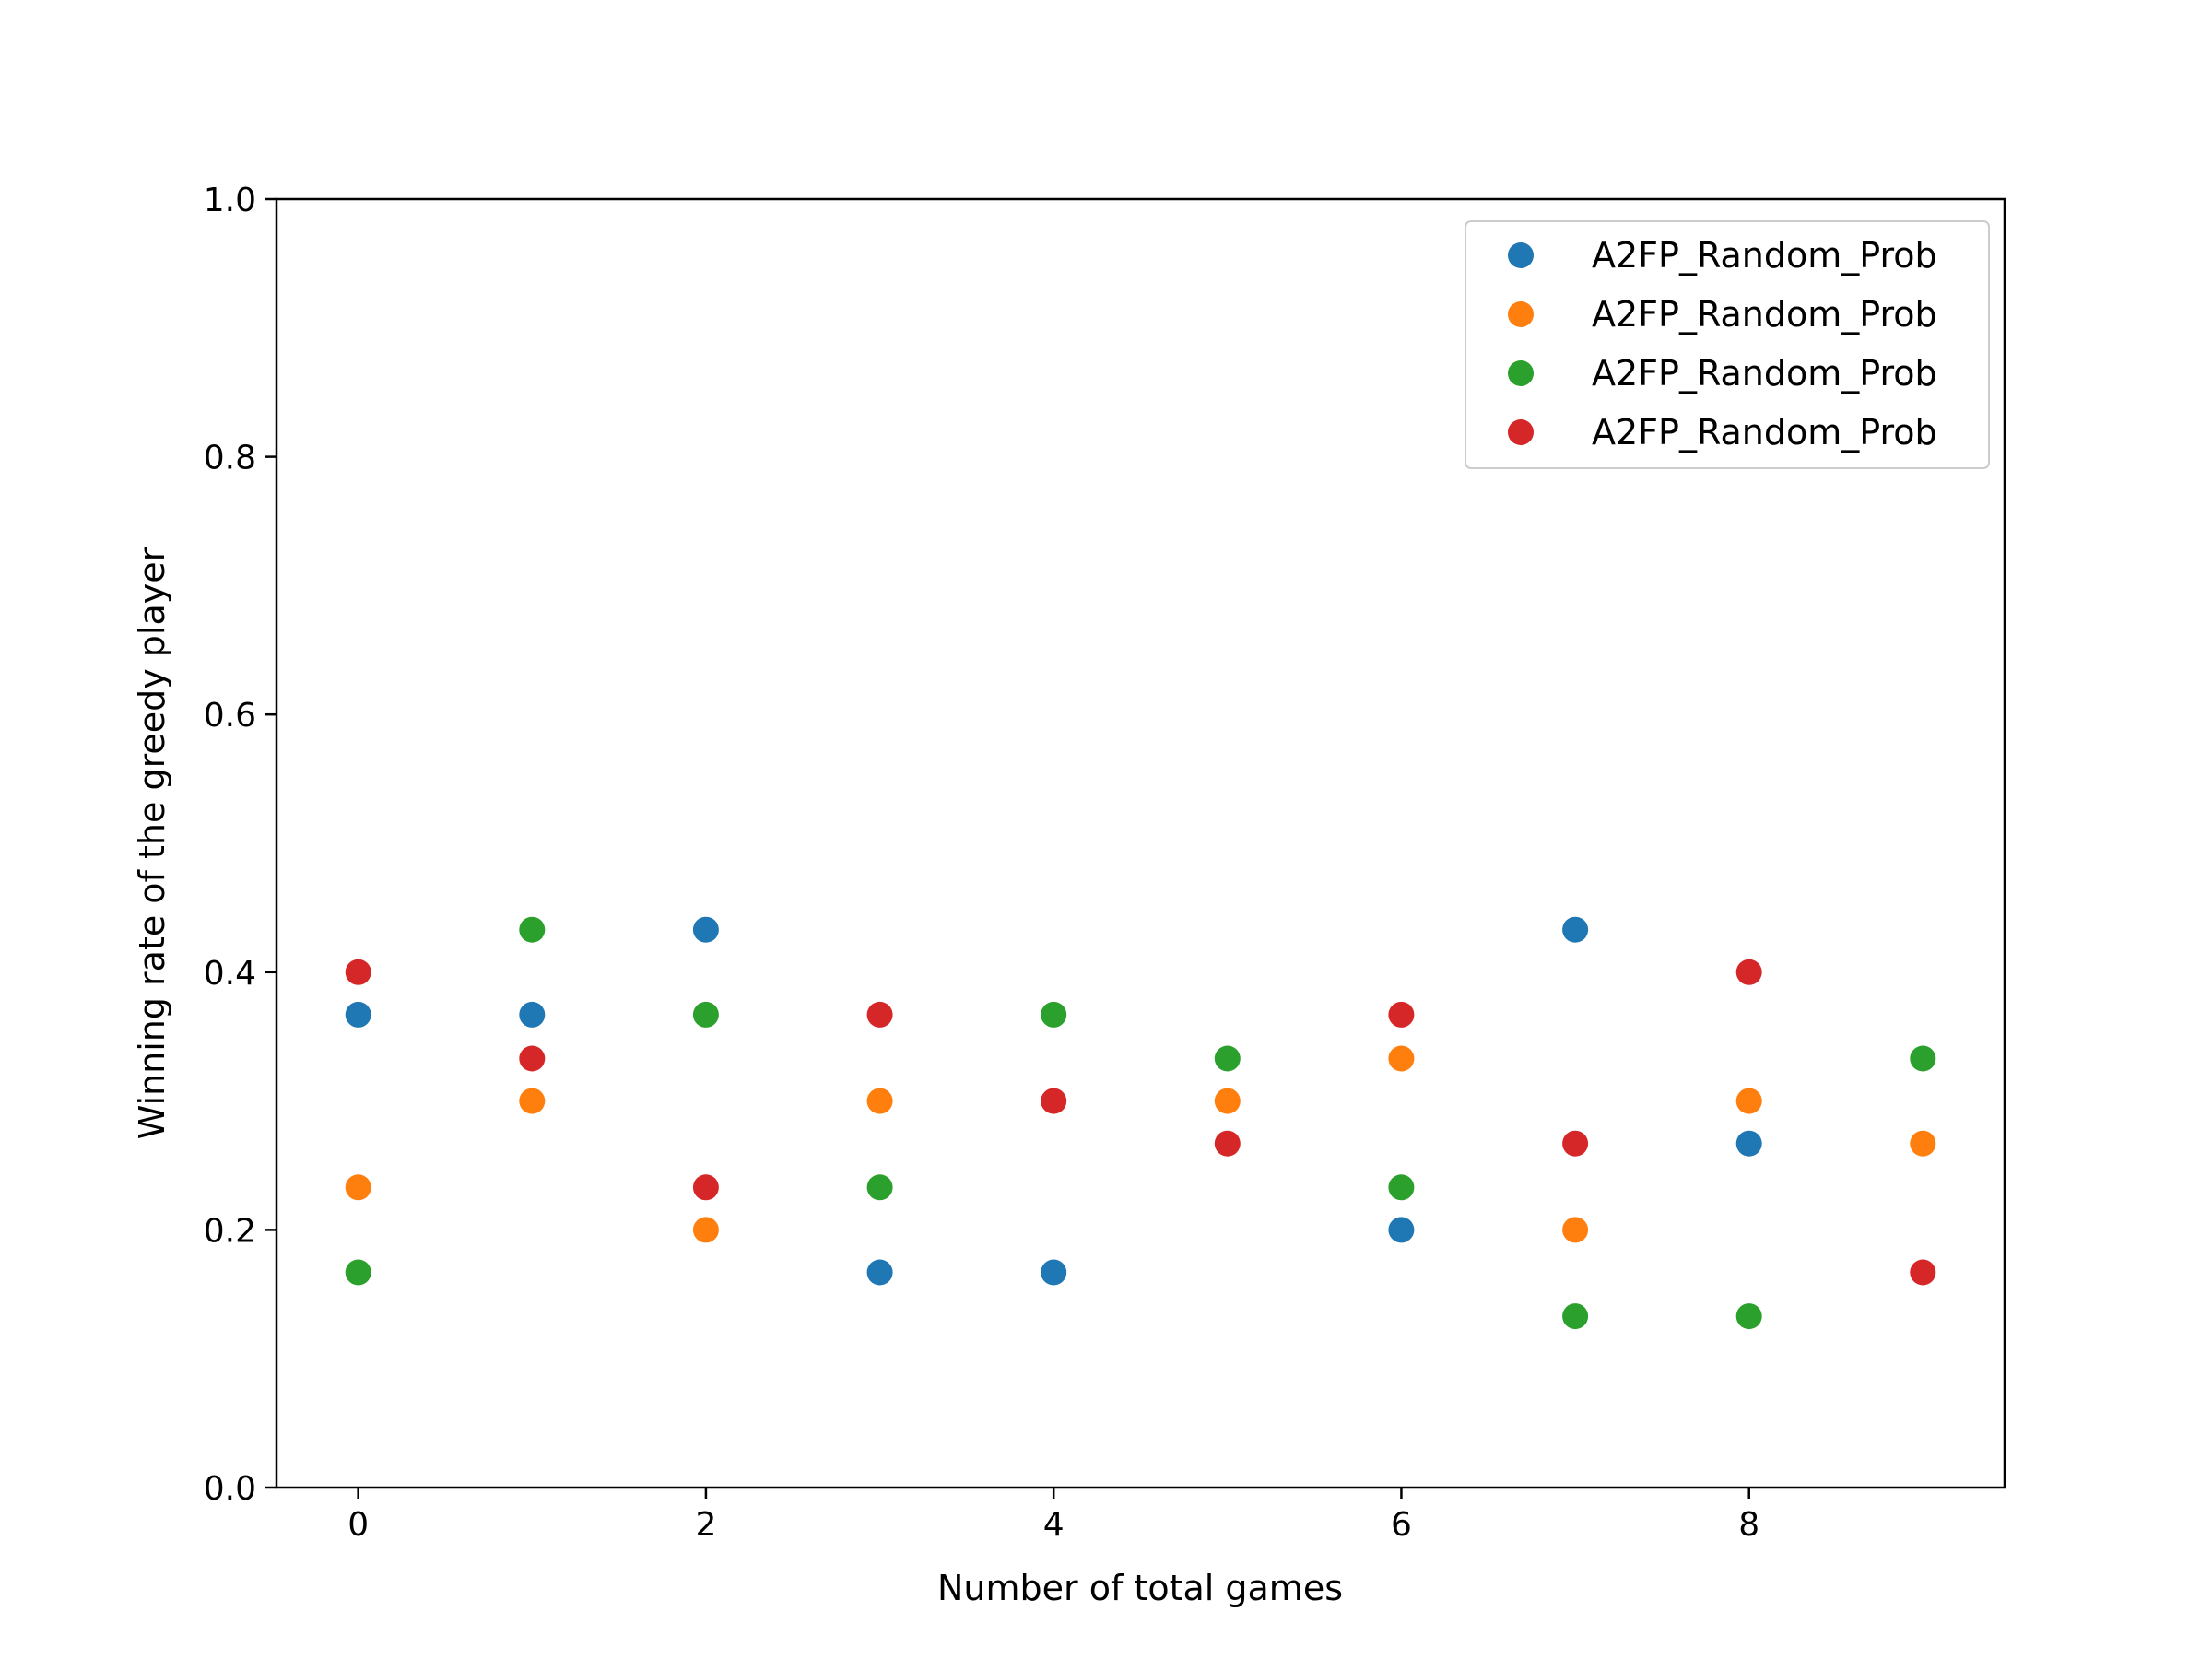 The height and width of the screenshot is (1659, 2212). What do you see at coordinates (230, 1231) in the screenshot?
I see `y-tick-label: 0.2` at bounding box center [230, 1231].